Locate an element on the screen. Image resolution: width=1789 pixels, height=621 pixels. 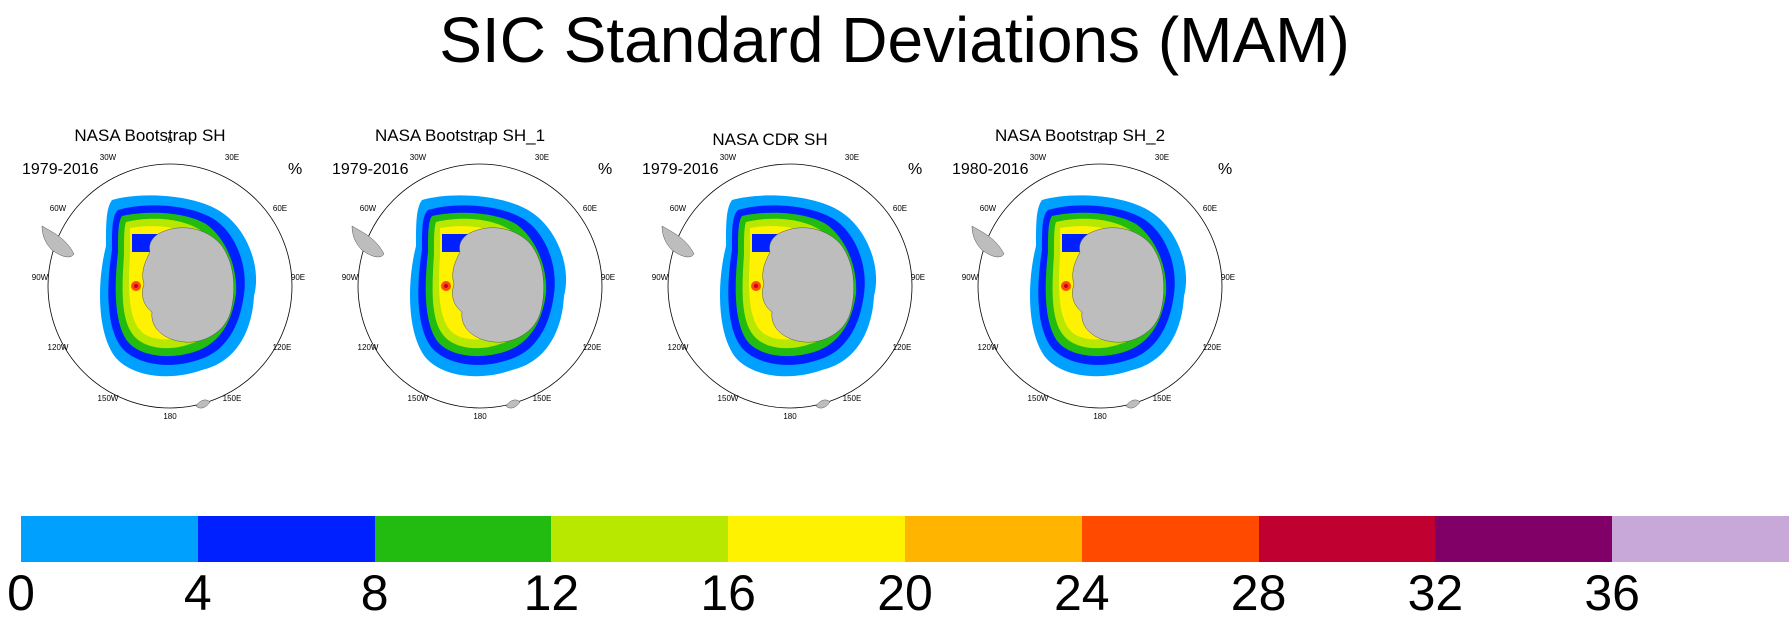
colorbar-tick-label: 24 is located at coordinates (1081, 593).